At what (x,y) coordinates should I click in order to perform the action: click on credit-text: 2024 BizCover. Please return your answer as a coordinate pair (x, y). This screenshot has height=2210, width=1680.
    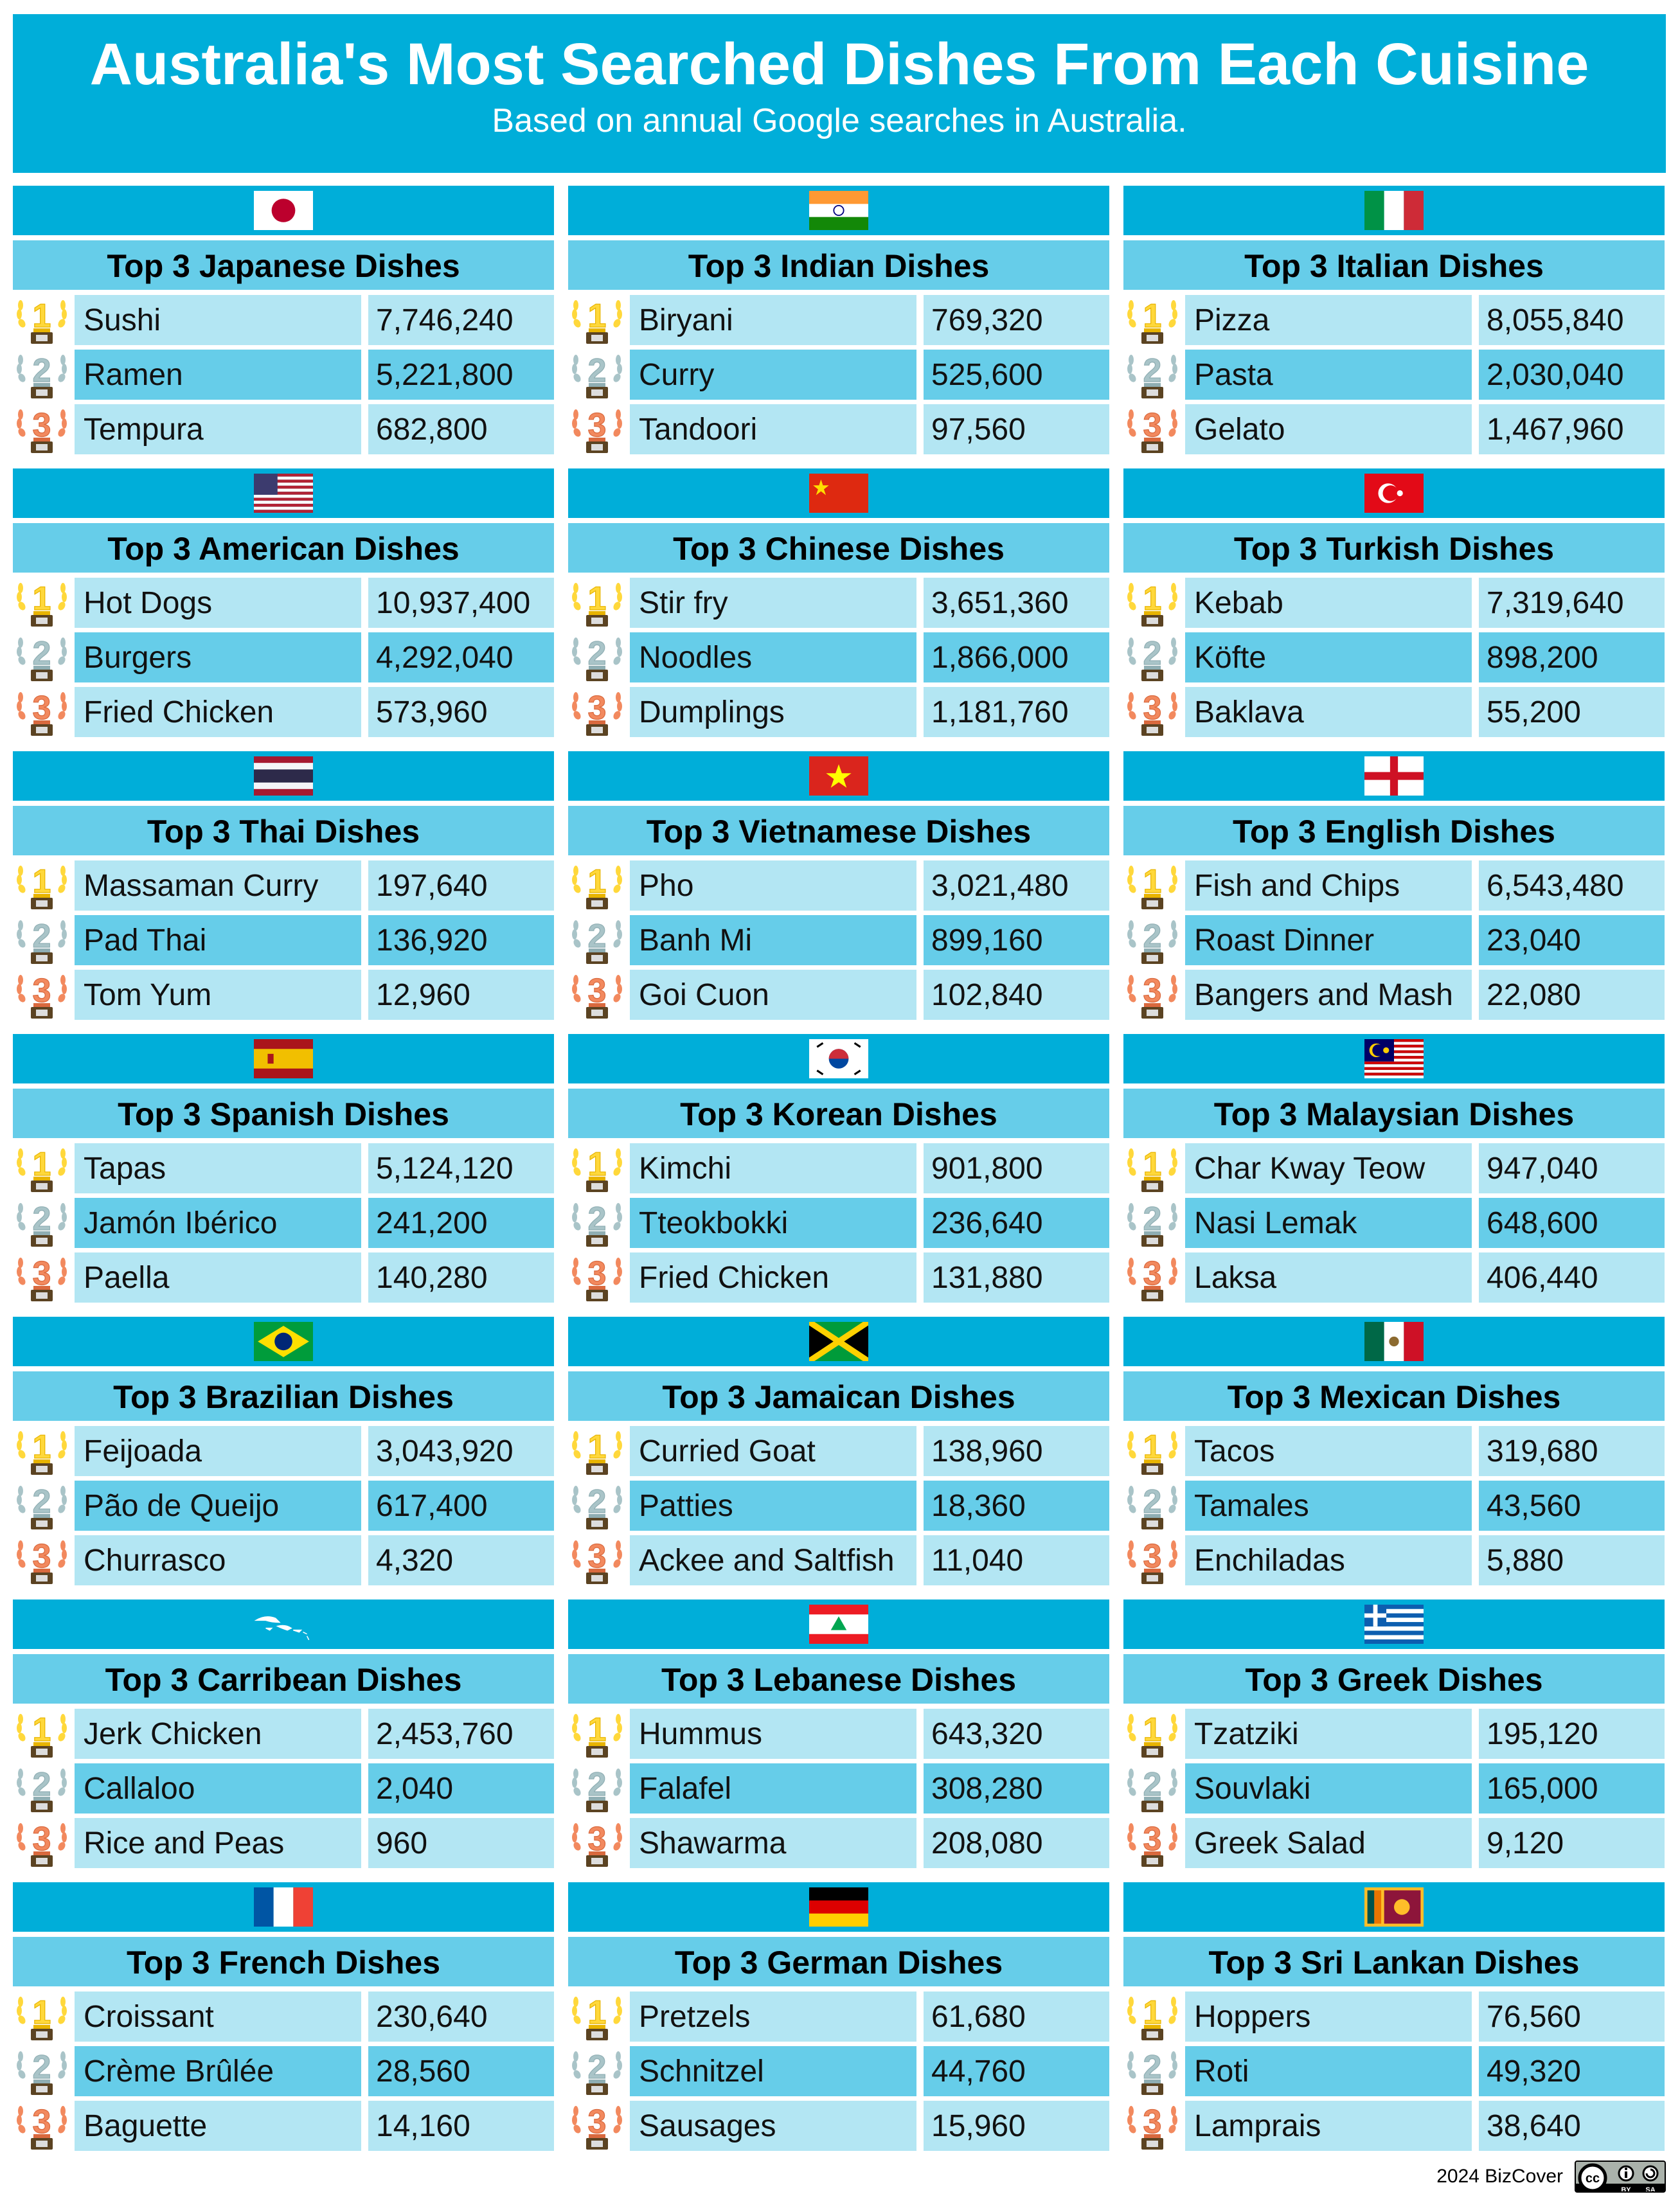
    Looking at the image, I should click on (1499, 2176).